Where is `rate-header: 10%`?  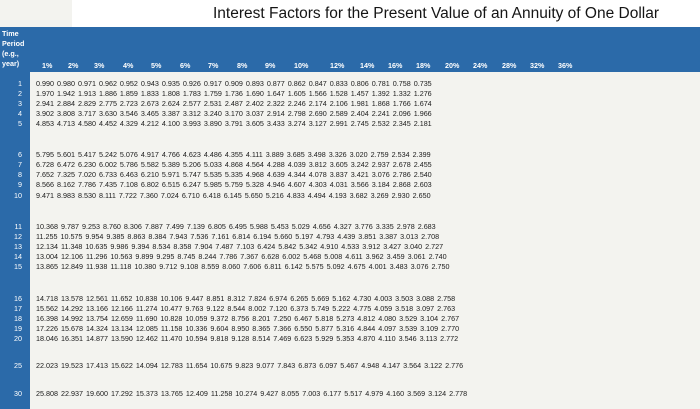
rate-header: 10% is located at coordinates (301, 65).